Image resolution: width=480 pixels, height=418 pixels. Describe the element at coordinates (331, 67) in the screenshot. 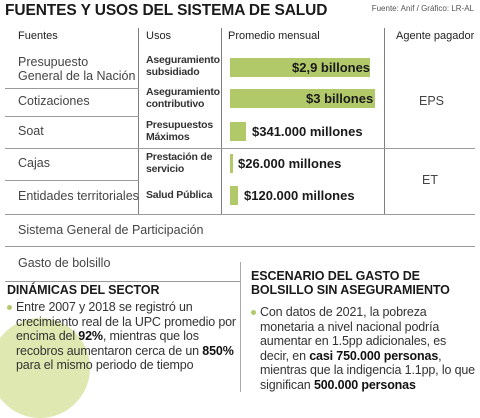

I see `value-presupuesto: $2,9 billones` at that location.